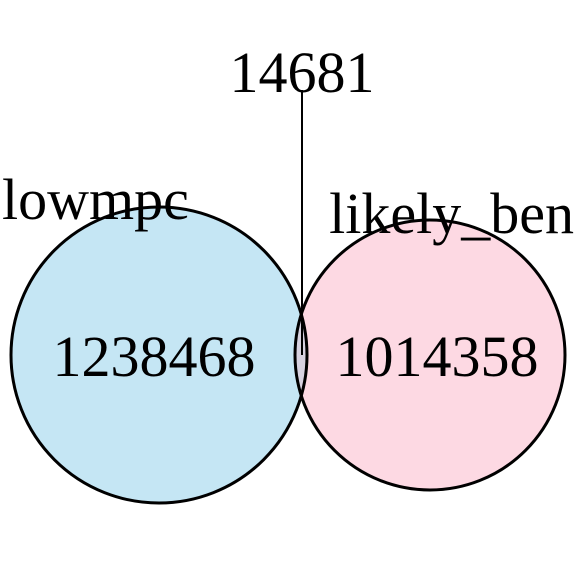 This screenshot has height=576, width=576. What do you see at coordinates (302, 72) in the screenshot?
I see `intersection-count: 14681` at bounding box center [302, 72].